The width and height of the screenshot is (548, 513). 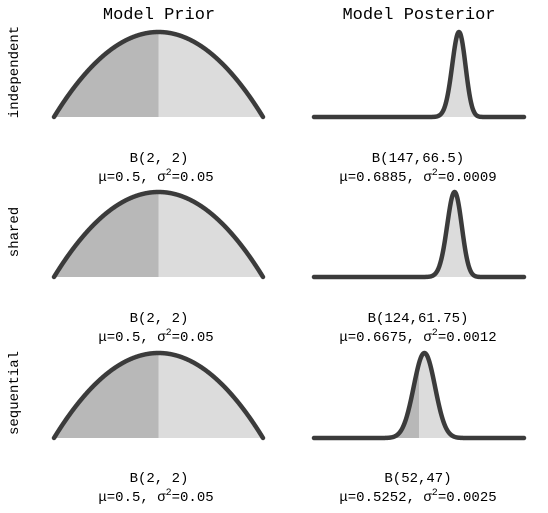 I want to click on prior-dist-label-3: B(2, 2), so click(x=159, y=479).